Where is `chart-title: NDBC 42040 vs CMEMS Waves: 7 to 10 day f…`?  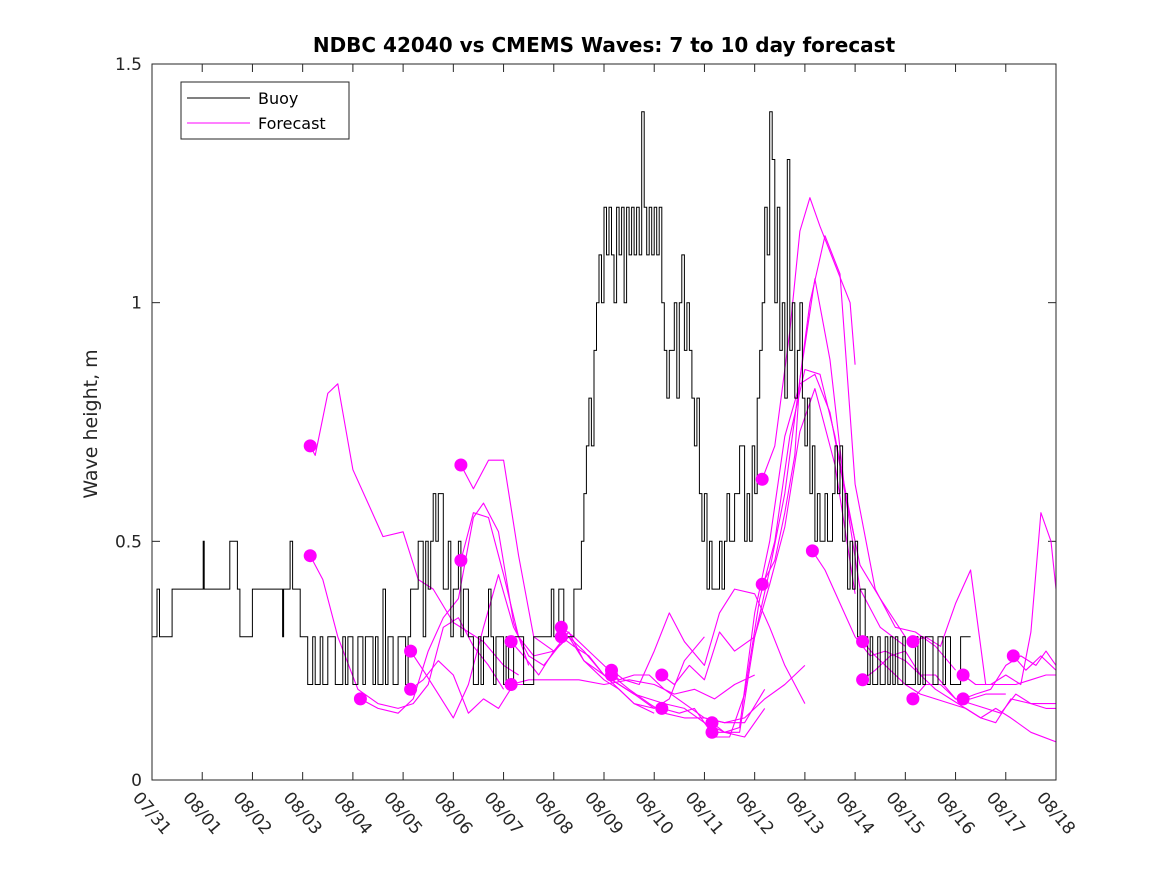
chart-title: NDBC 42040 vs CMEMS Waves: 7 to 10 day f… is located at coordinates (604, 45).